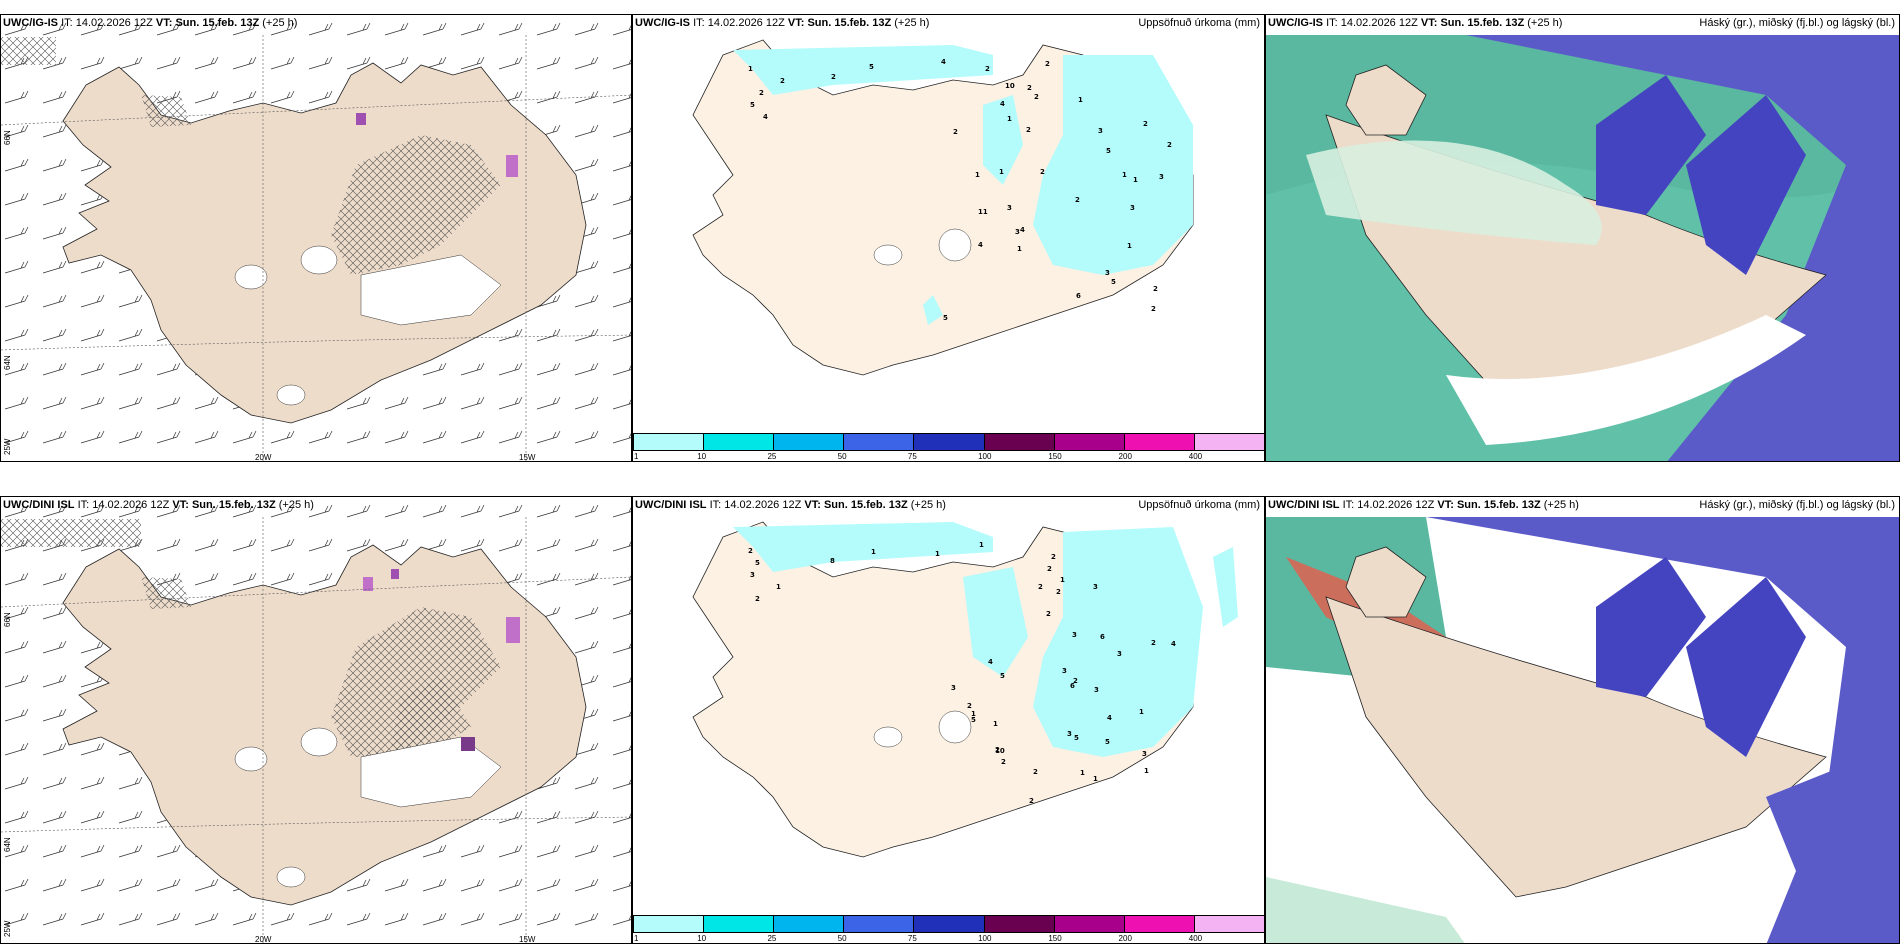  I want to click on lon-label-25w: 25W, so click(7, 446).